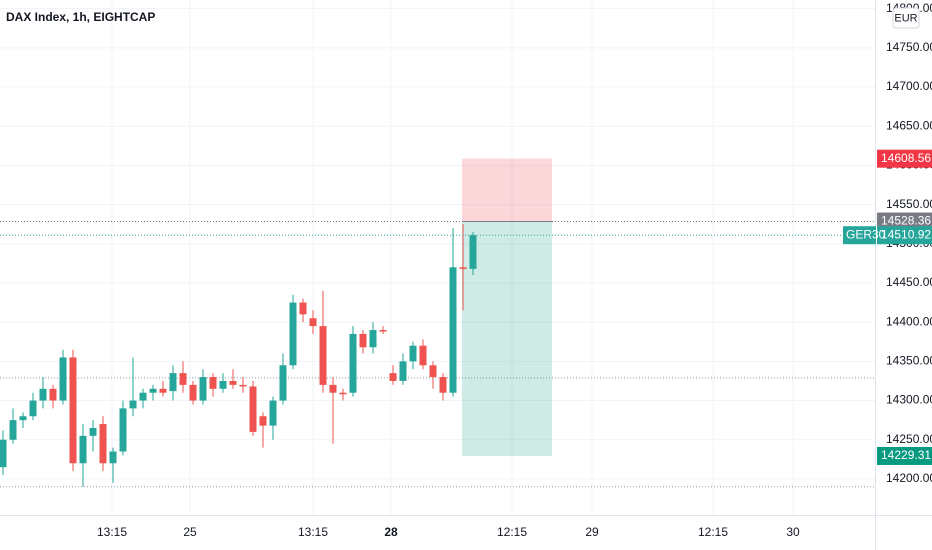 The width and height of the screenshot is (932, 550). Describe the element at coordinates (909, 204) in the screenshot. I see `y-tick-label: 14550.00` at that location.